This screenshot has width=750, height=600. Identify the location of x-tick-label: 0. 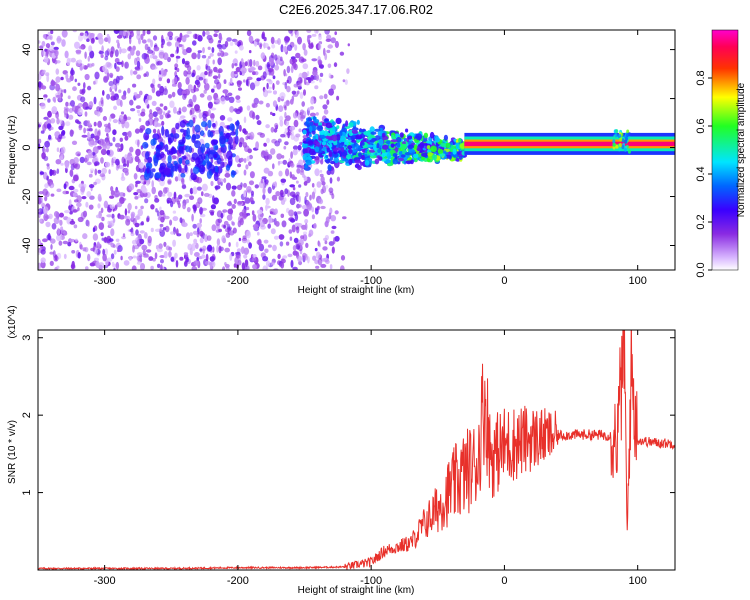
(504, 581).